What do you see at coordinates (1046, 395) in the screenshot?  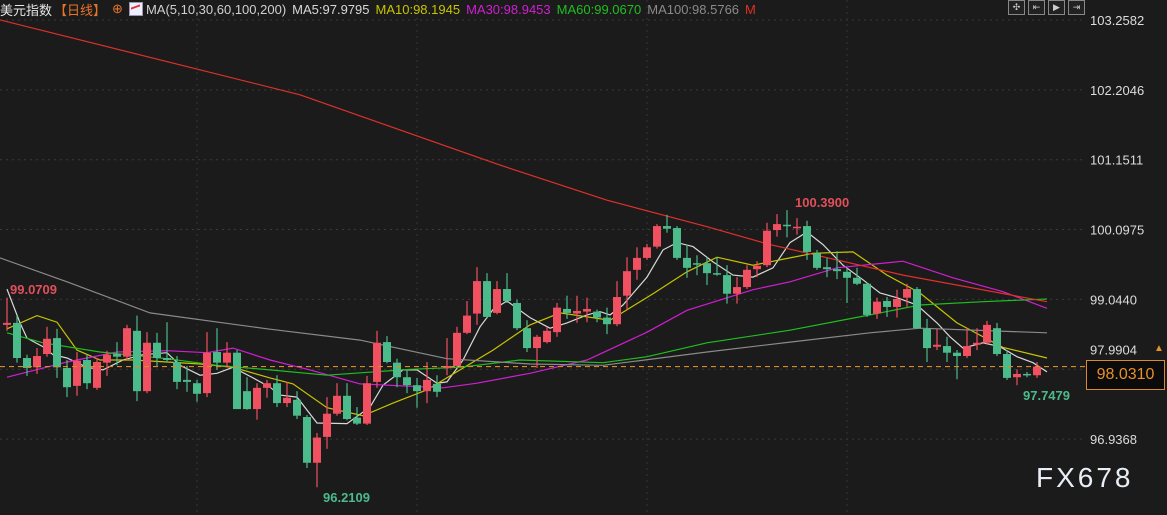 I see `low-annotation-right: 97.7479` at bounding box center [1046, 395].